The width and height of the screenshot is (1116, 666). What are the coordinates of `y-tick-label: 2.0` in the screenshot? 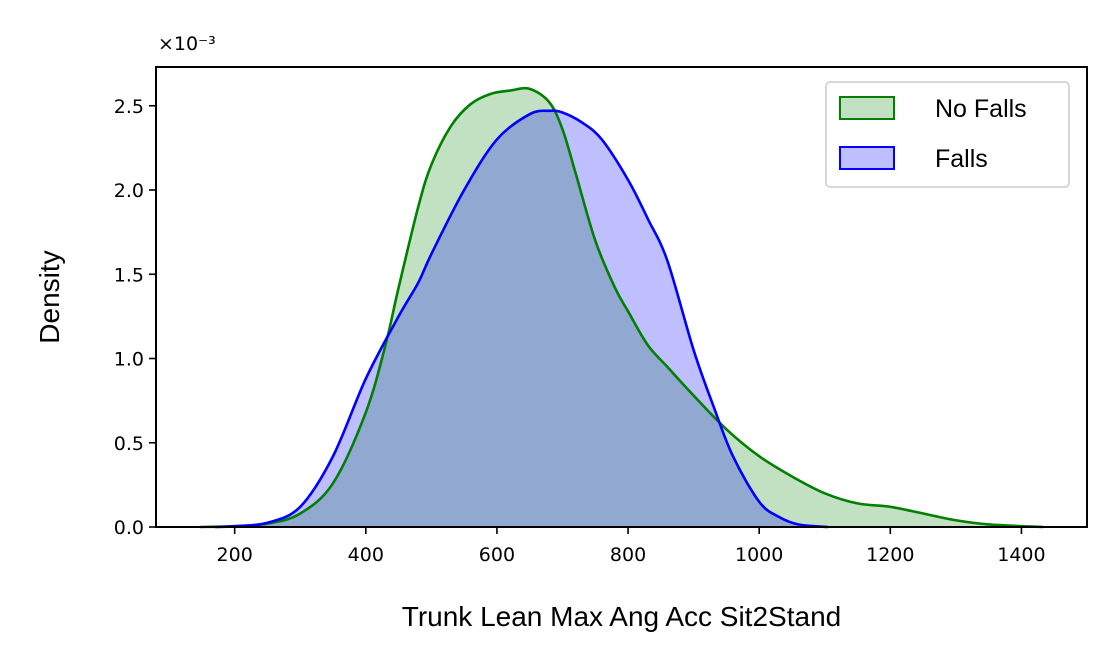 It's located at (129, 191).